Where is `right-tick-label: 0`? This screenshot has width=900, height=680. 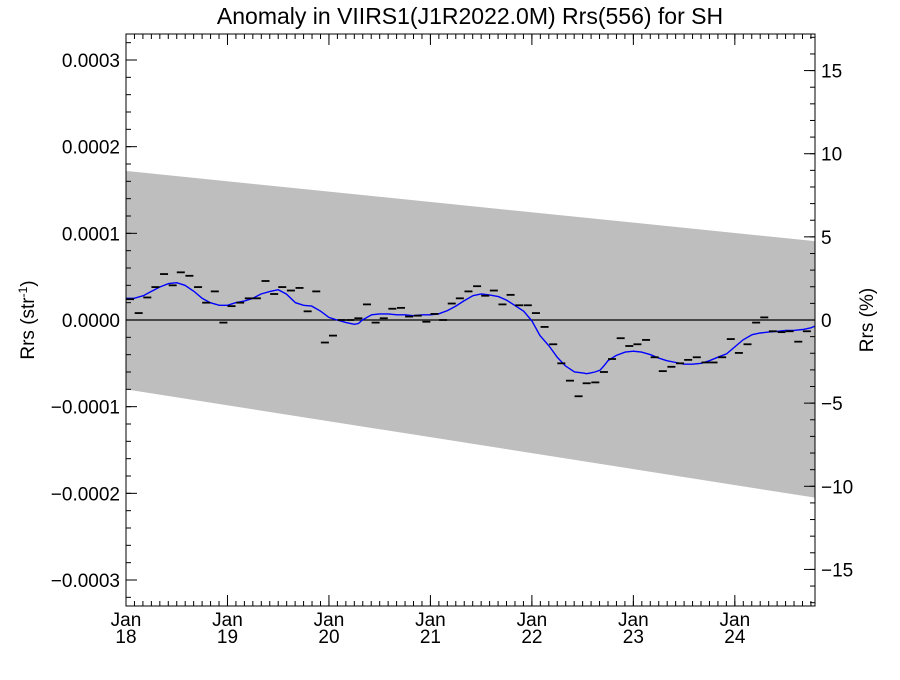 right-tick-label: 0 is located at coordinates (826, 321).